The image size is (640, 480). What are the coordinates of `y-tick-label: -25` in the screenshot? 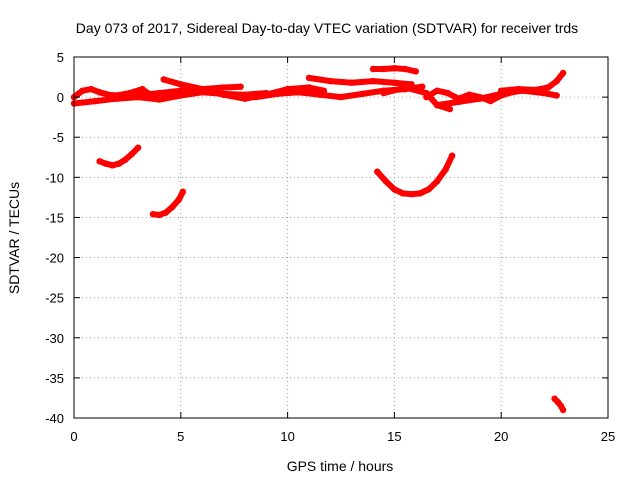 It's located at (54, 298).